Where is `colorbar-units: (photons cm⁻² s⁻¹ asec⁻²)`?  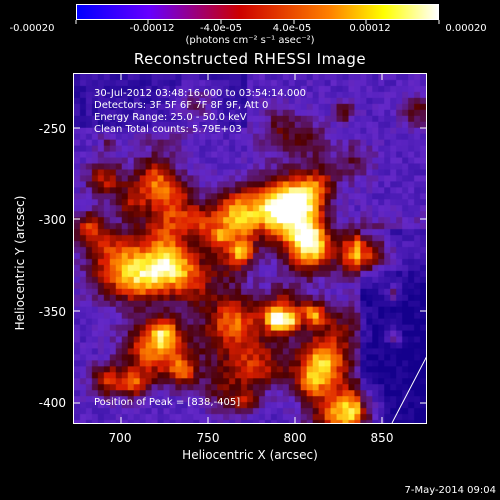 colorbar-units: (photons cm⁻² s⁻¹ asec⁻²) is located at coordinates (250, 40).